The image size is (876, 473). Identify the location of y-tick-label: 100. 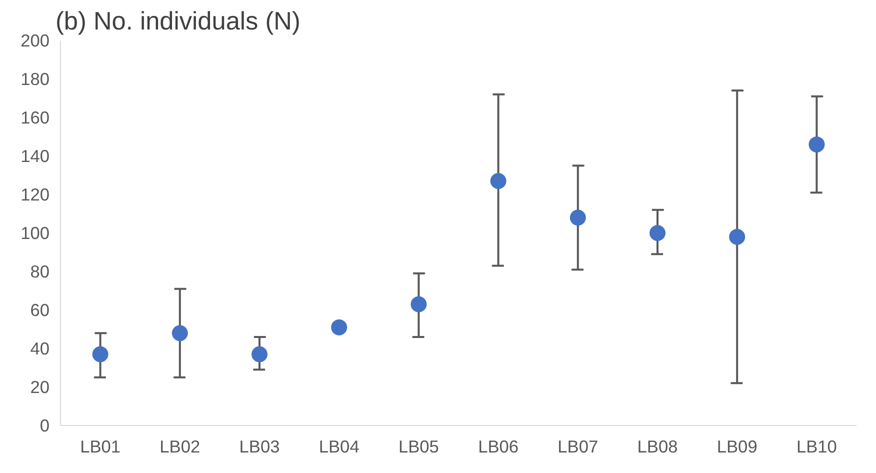
(35, 233).